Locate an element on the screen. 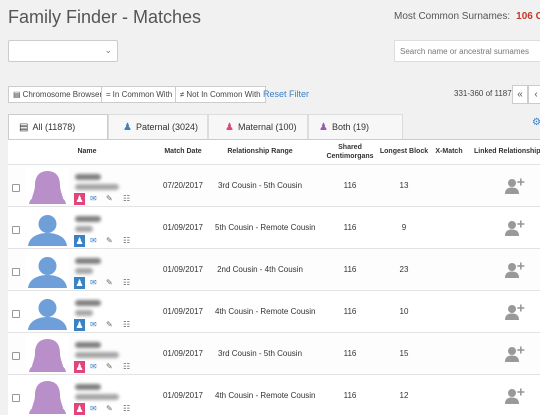  match-date: 07/20/2017 is located at coordinates (183, 185).